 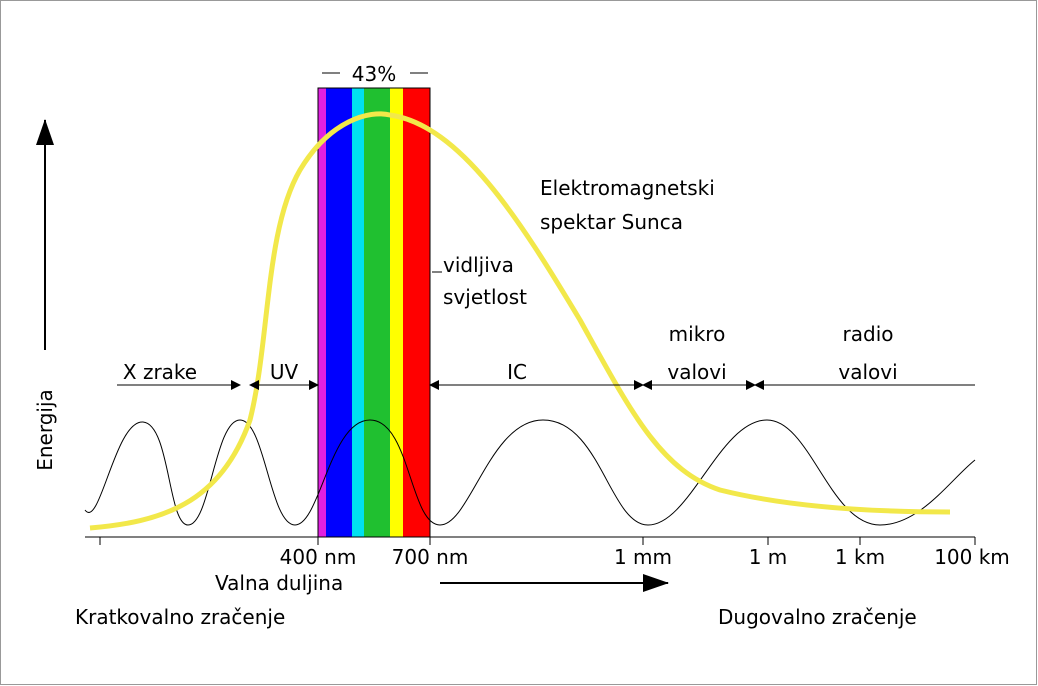 I want to click on visible-label: vidljiva, so click(x=478, y=265).